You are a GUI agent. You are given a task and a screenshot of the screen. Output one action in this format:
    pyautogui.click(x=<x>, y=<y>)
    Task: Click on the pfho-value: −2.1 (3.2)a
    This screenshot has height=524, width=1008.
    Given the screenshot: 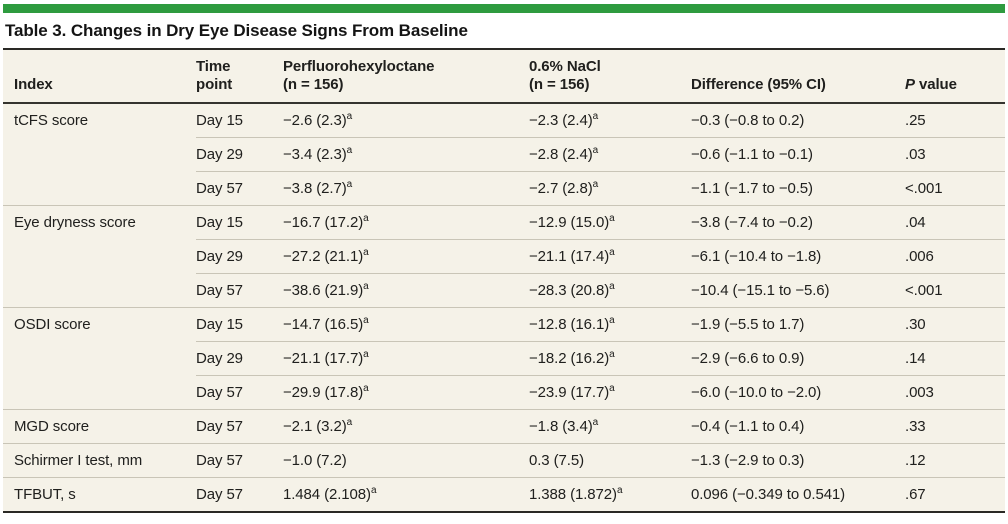 What is the action you would take?
    pyautogui.click(x=406, y=426)
    